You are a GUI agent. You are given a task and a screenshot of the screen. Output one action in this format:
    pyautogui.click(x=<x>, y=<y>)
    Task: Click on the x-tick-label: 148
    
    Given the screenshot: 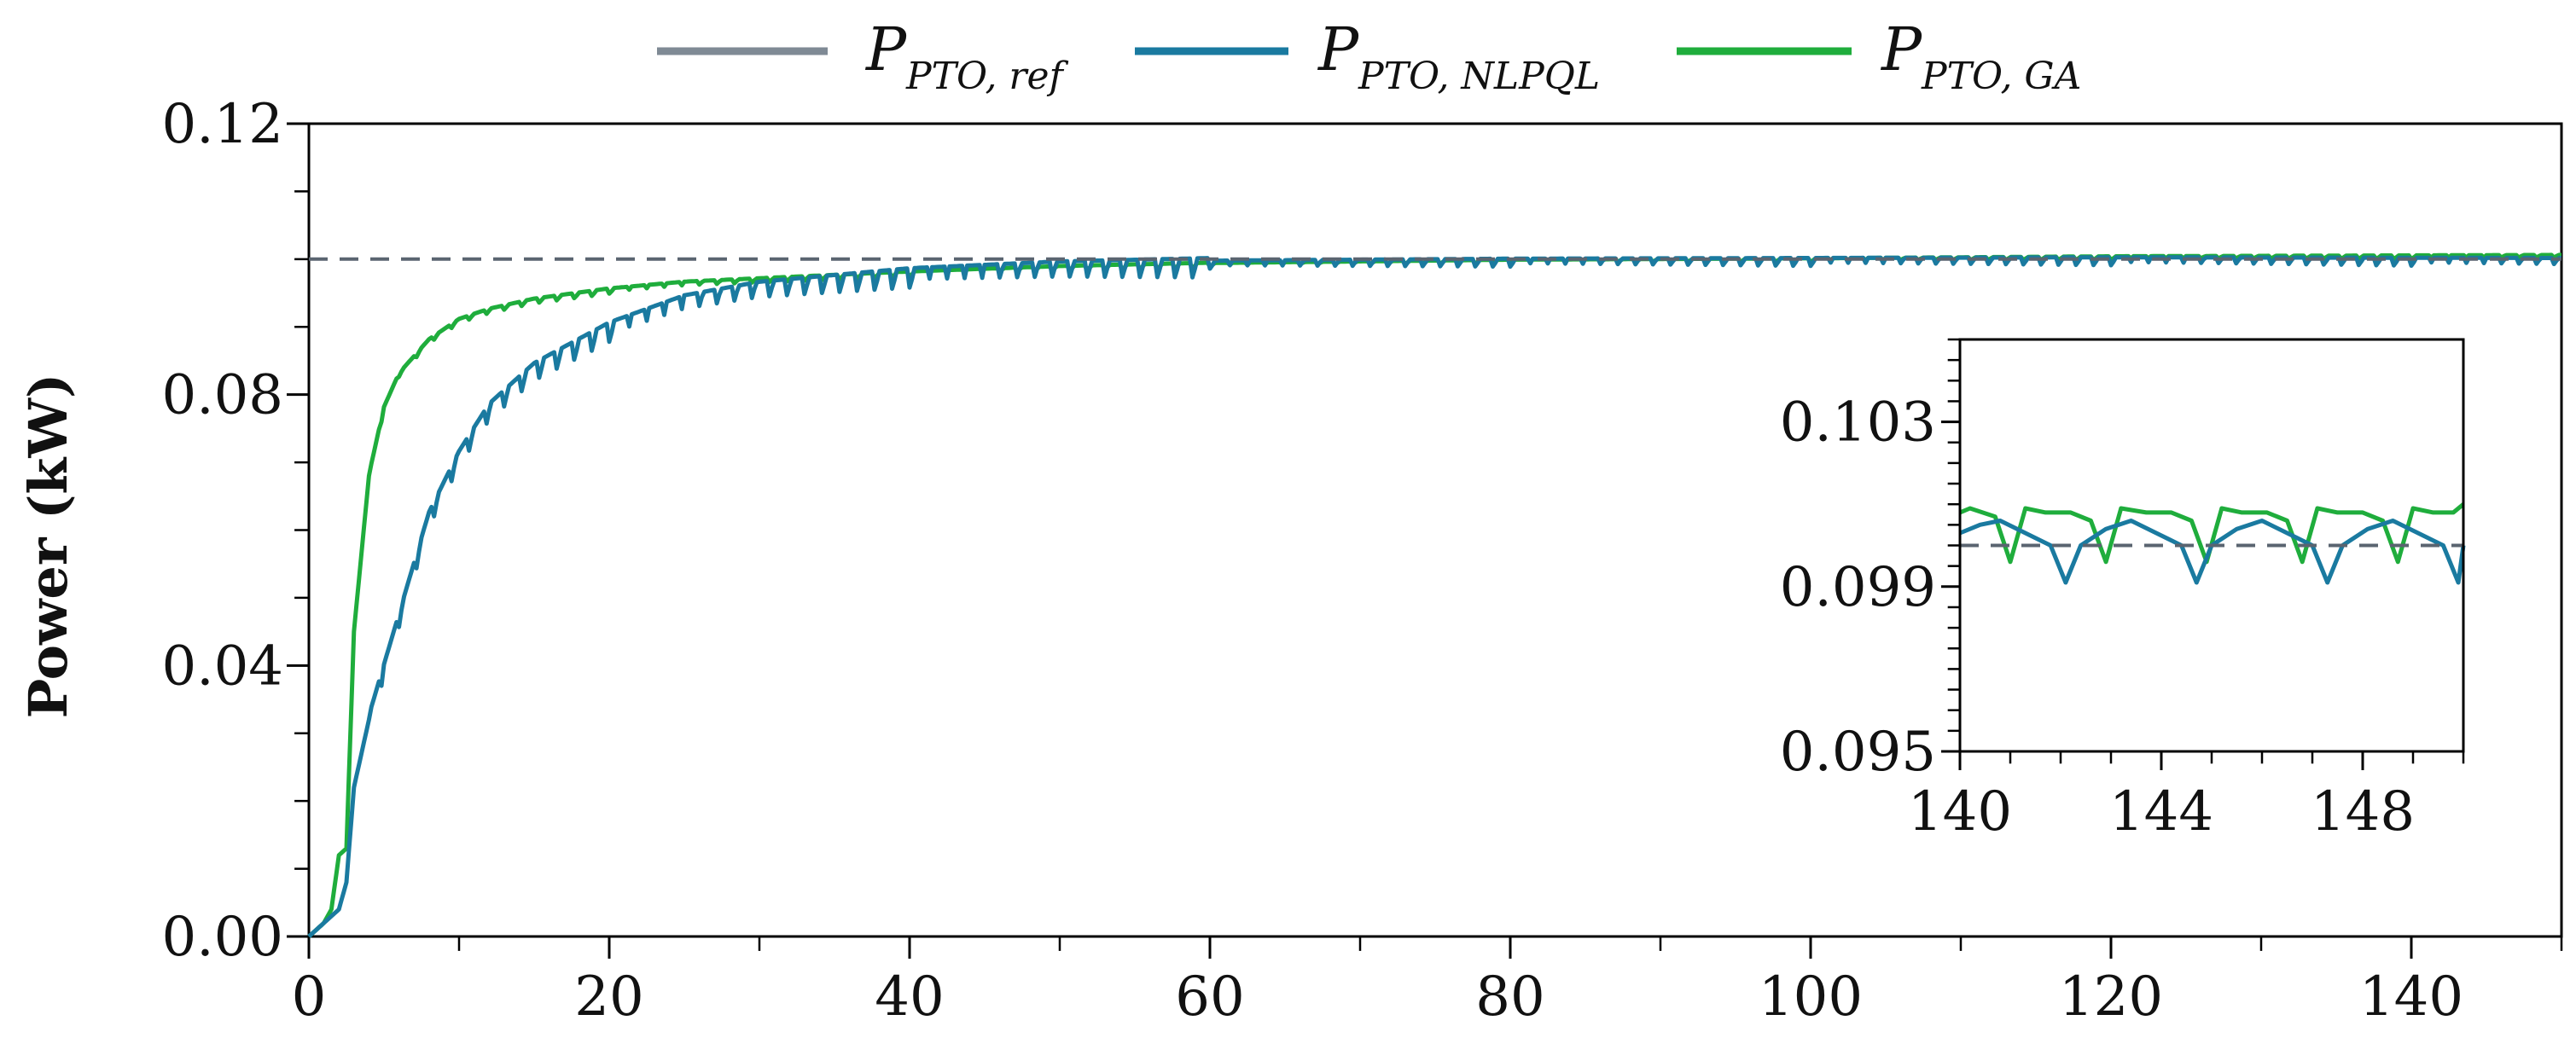 What is the action you would take?
    pyautogui.click(x=2363, y=812)
    